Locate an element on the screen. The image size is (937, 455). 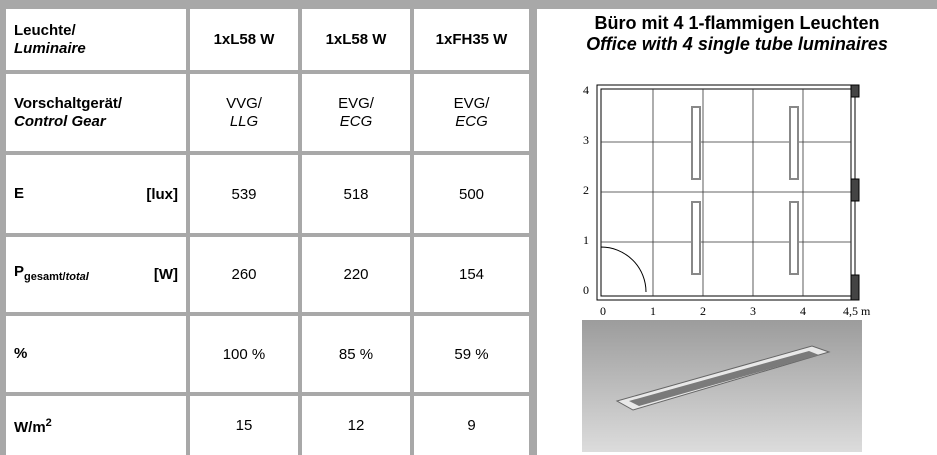
text: VVG/ is located at coordinates (244, 103).